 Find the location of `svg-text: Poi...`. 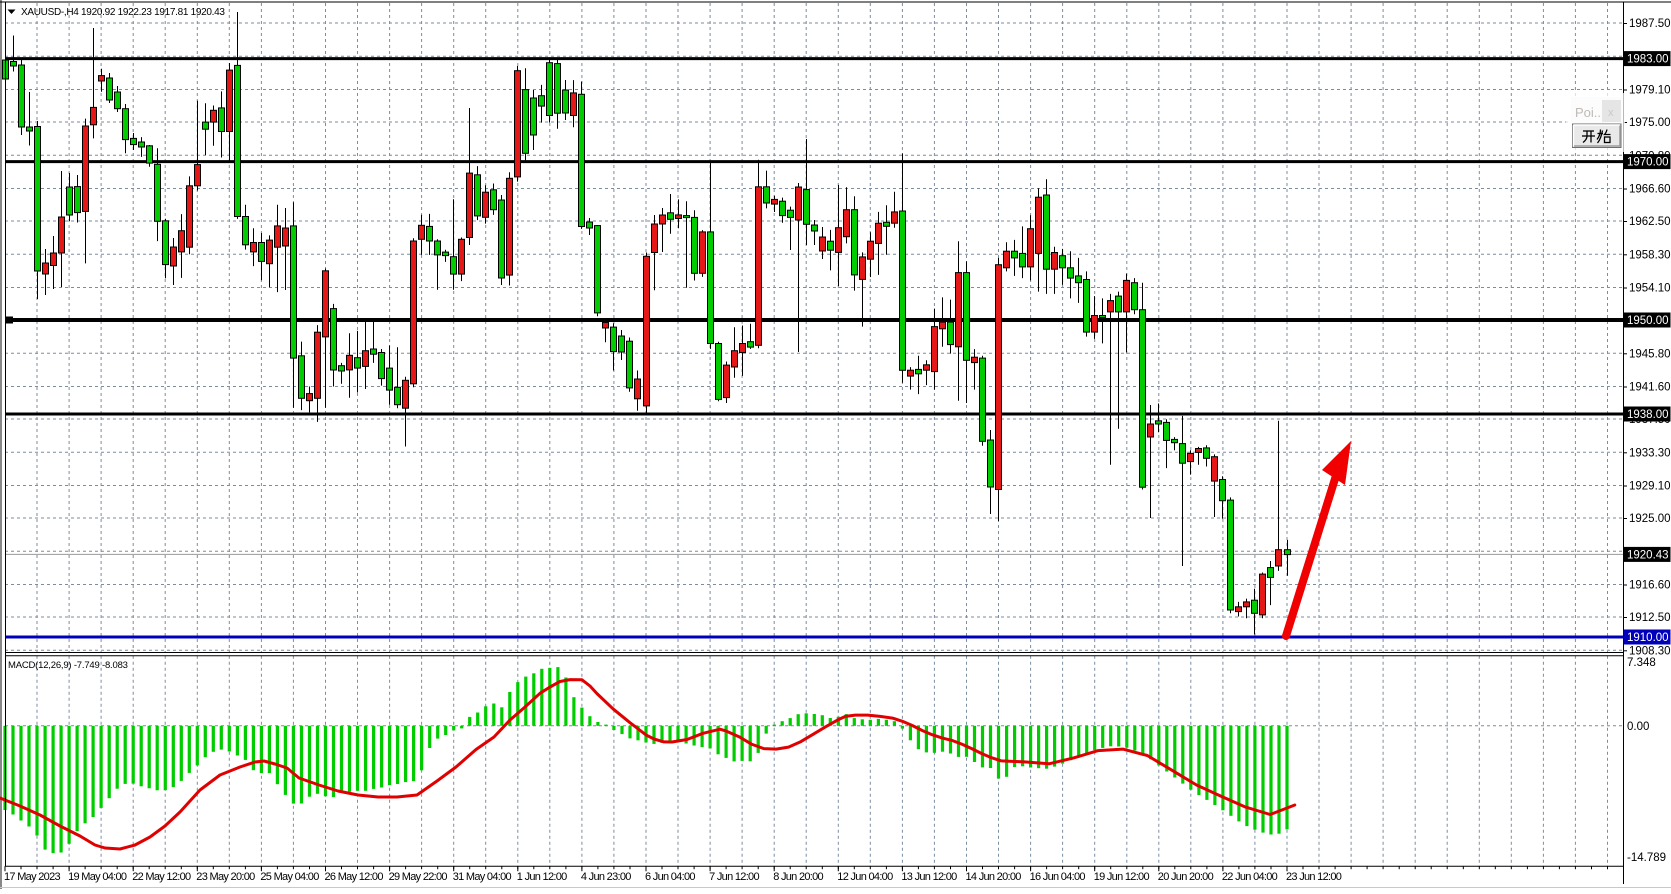

svg-text: Poi... is located at coordinates (1590, 112).